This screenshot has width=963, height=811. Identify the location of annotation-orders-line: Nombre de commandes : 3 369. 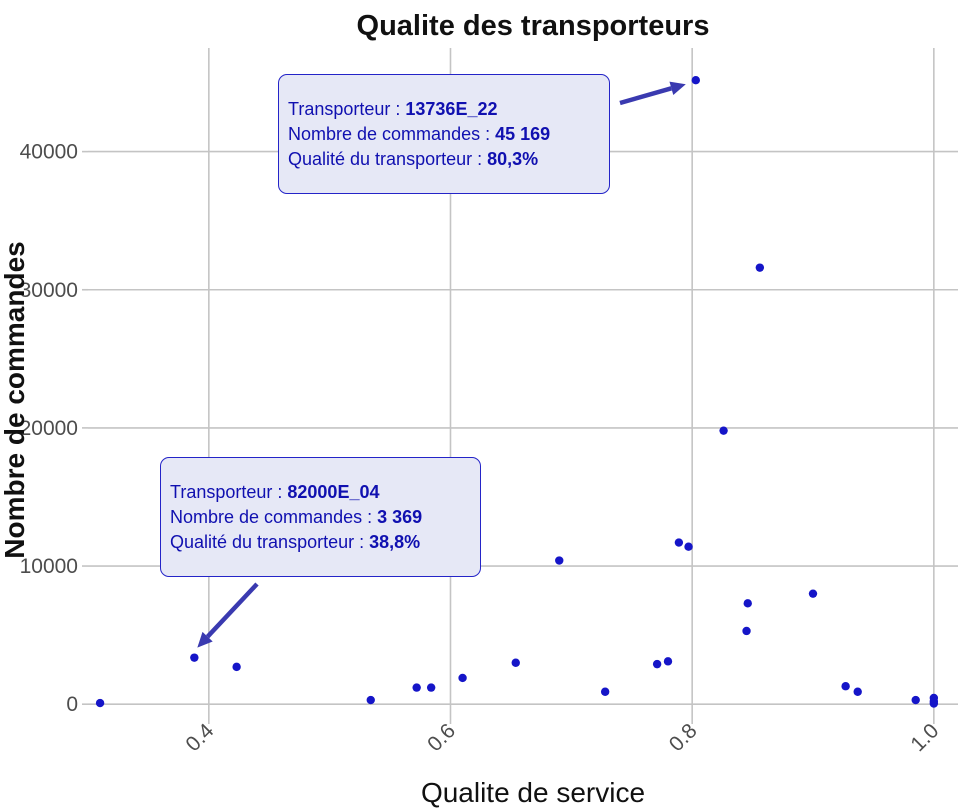
(325, 517).